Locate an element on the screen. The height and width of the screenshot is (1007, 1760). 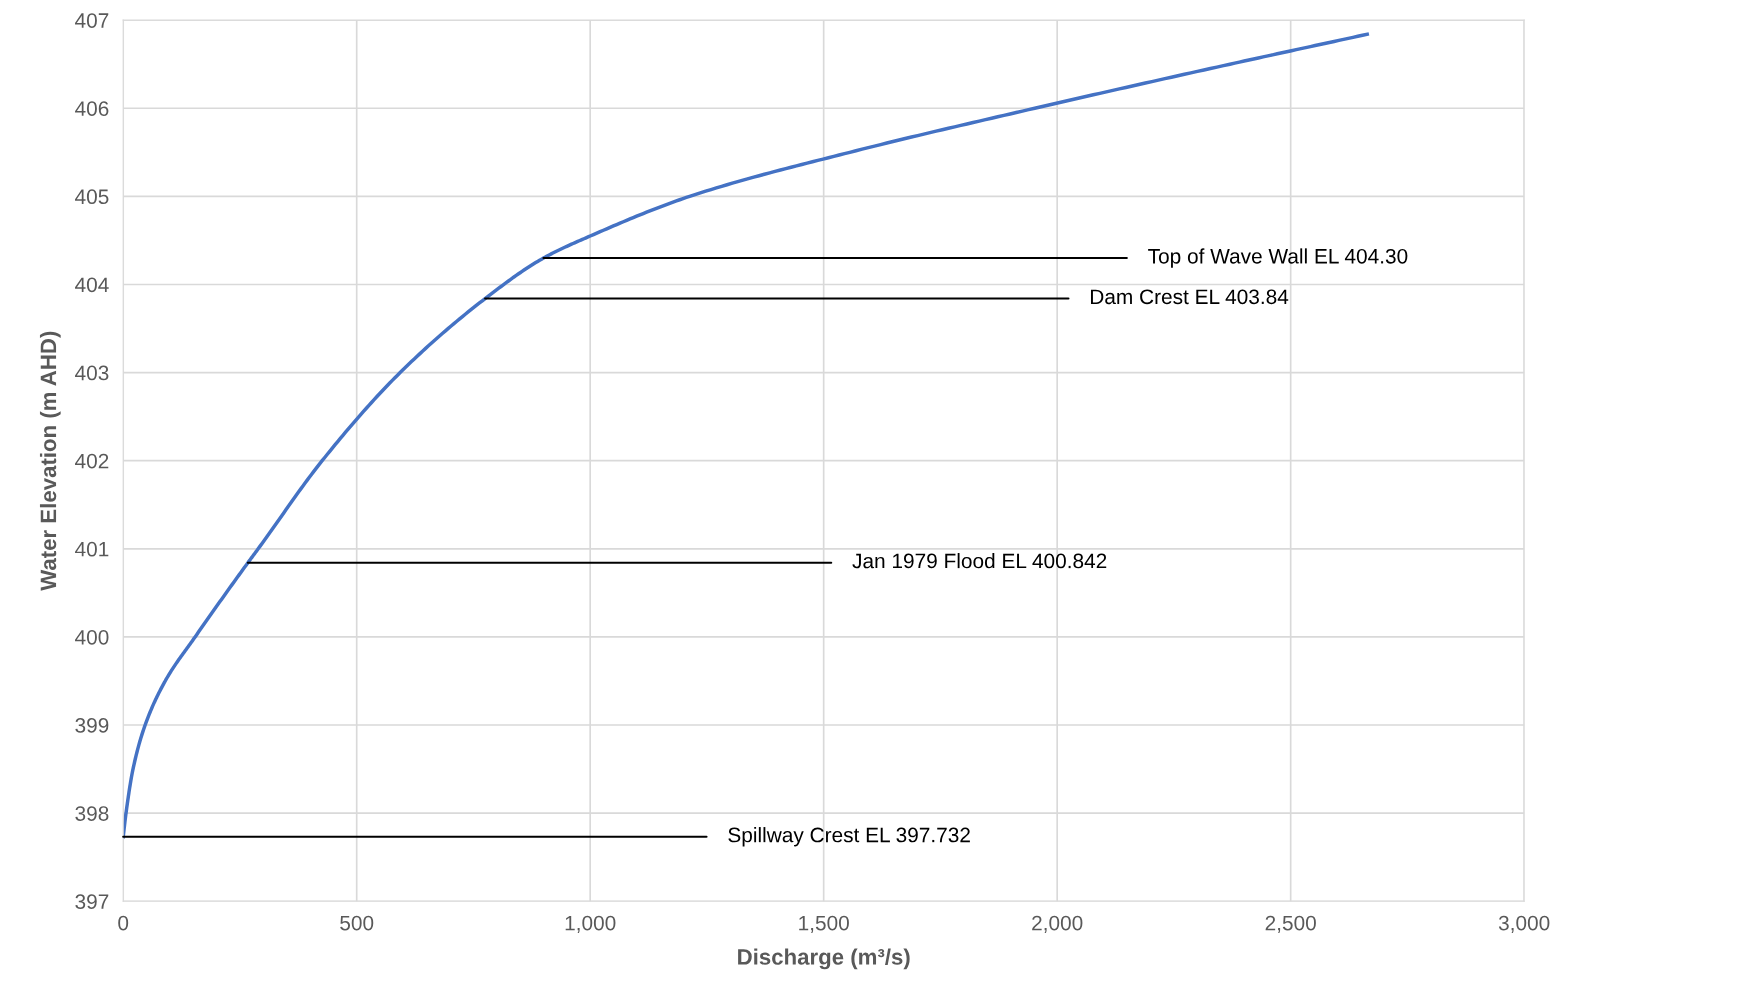
annotation: Top of Wave Wall EL 404.30 is located at coordinates (1278, 258).